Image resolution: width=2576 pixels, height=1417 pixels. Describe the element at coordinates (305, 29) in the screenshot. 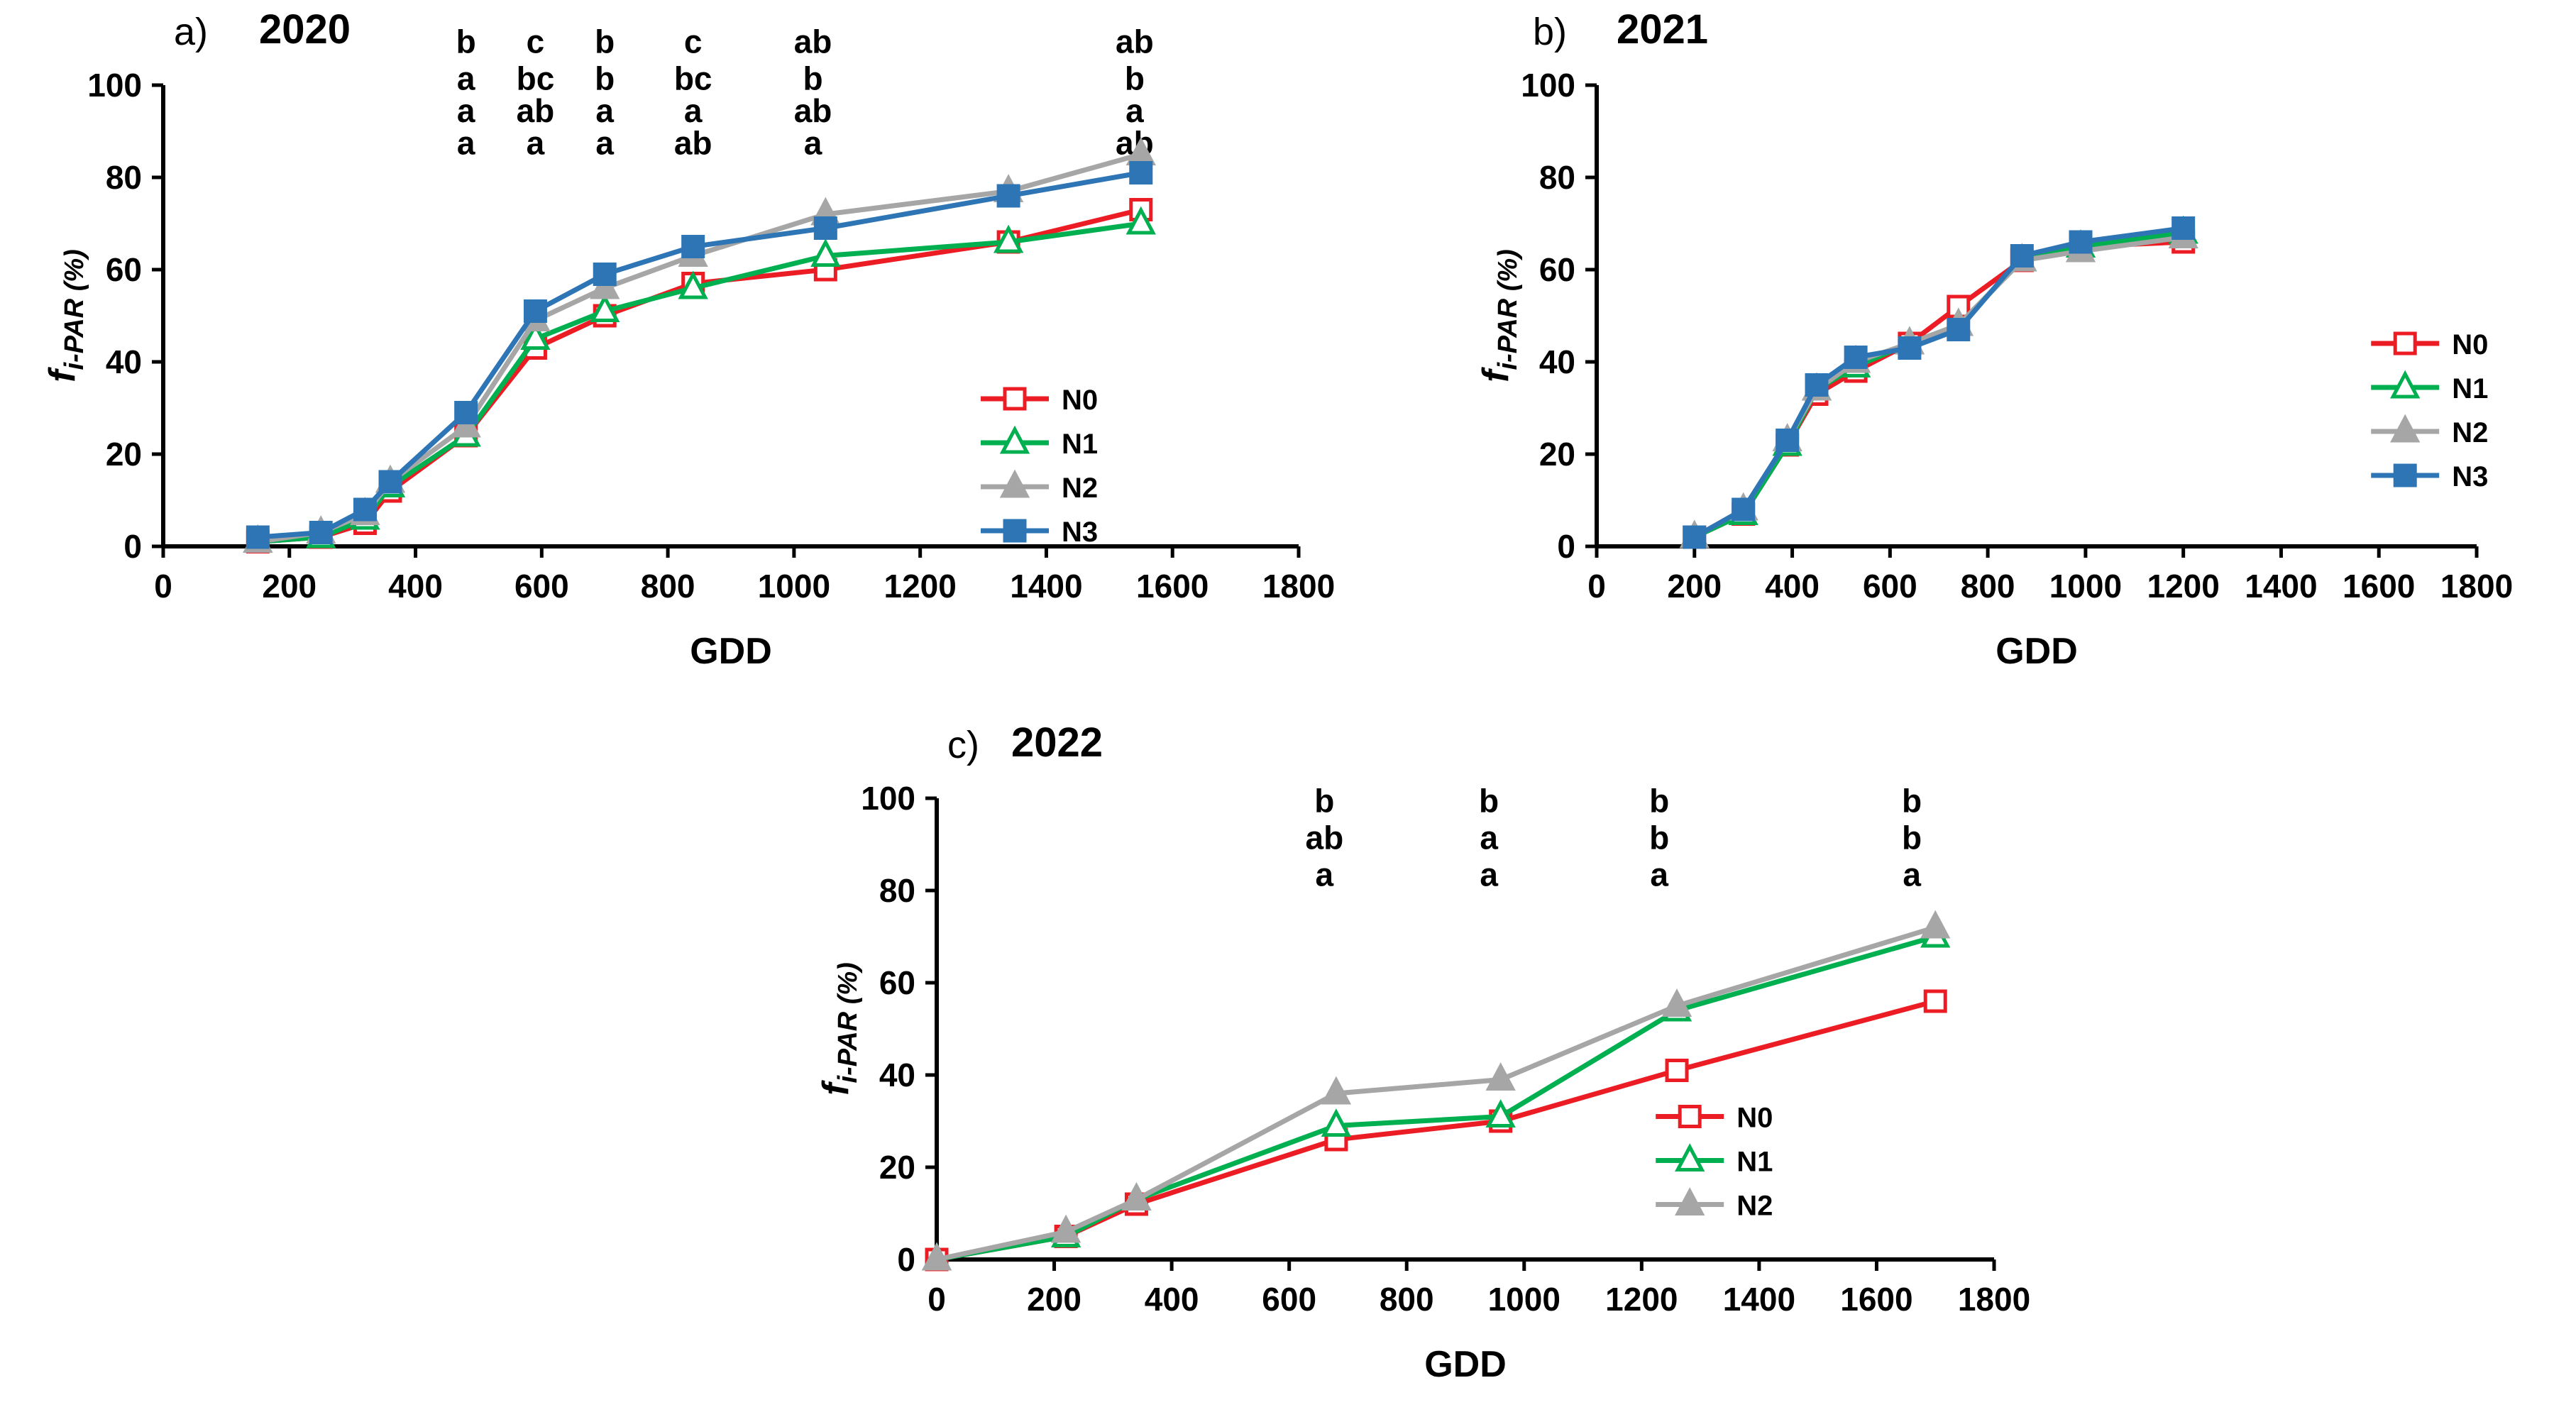

I see `panel-a-title: 2020` at that location.